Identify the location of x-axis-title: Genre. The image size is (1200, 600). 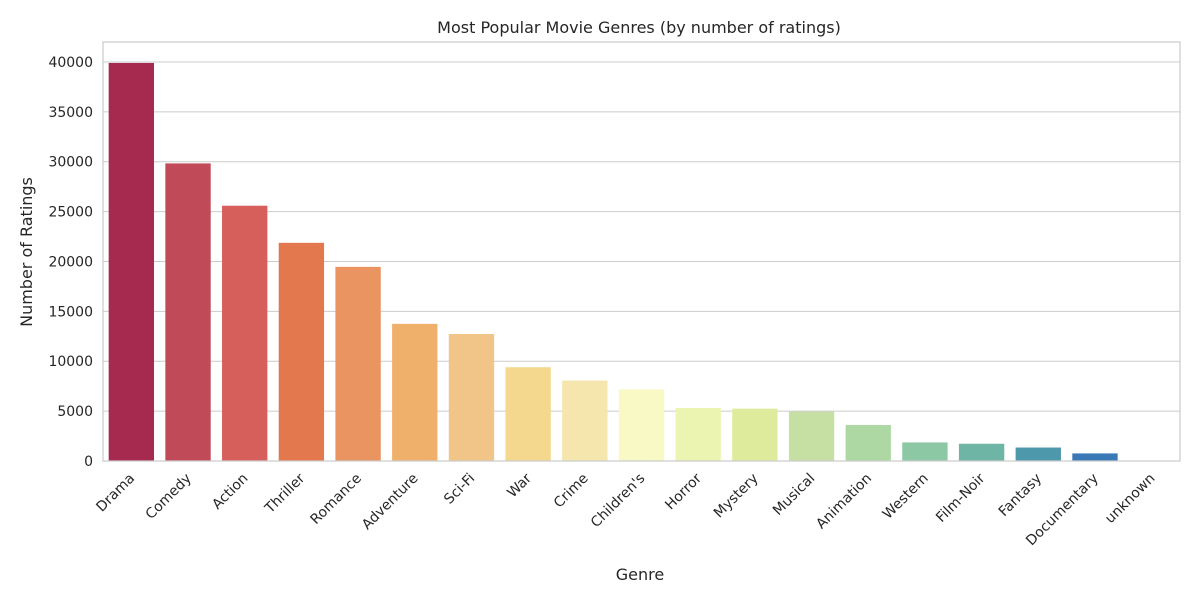
(640, 574).